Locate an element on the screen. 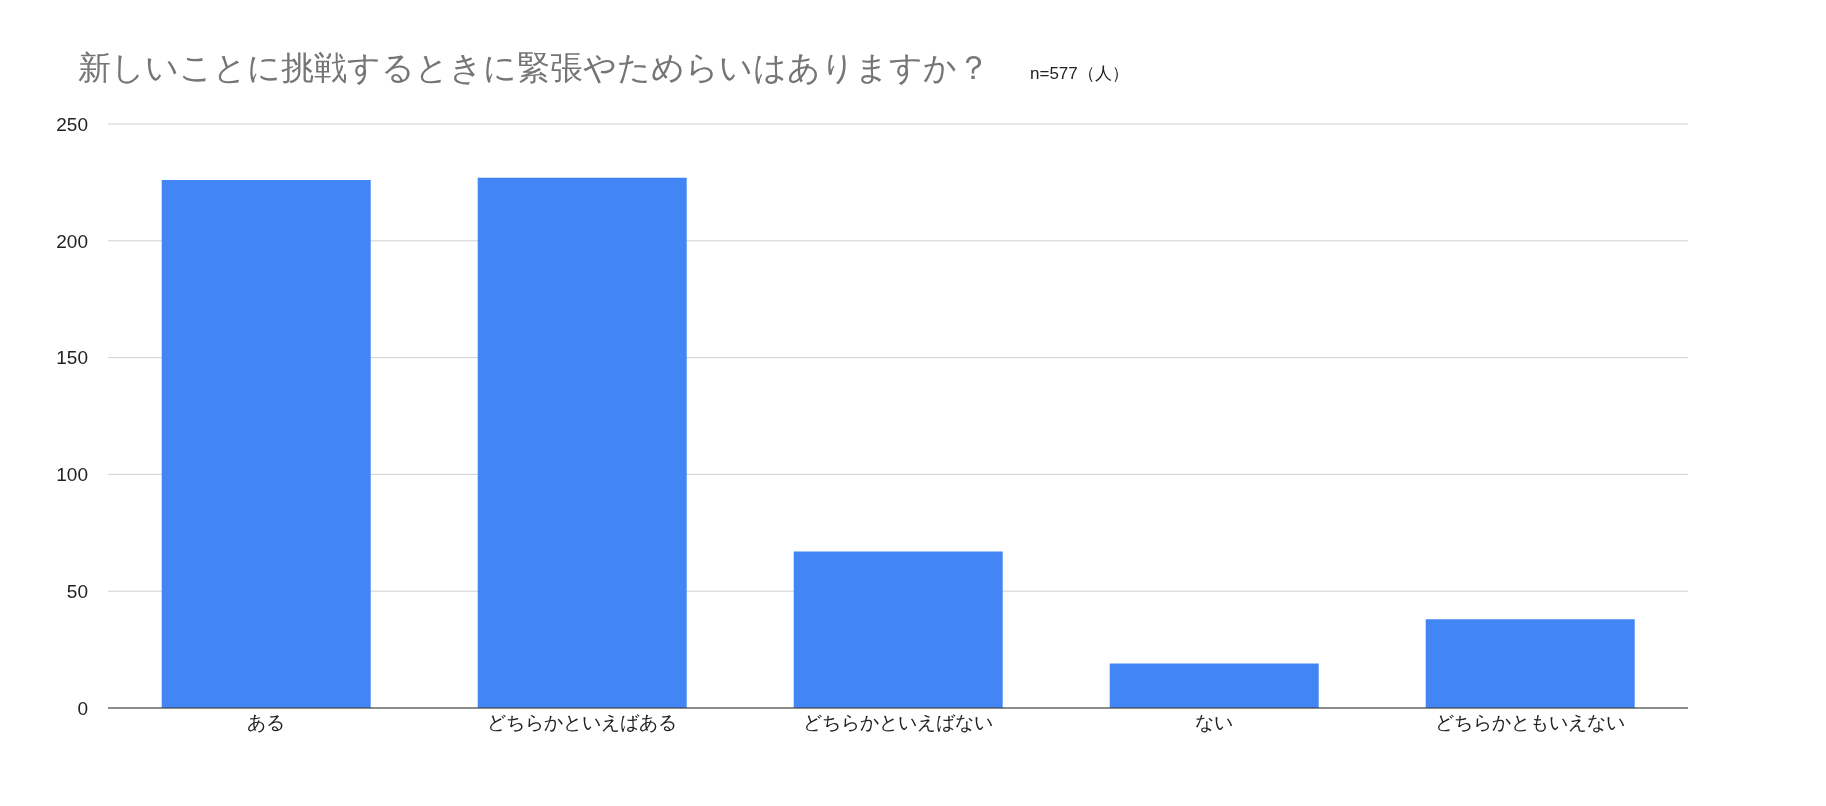 The image size is (1826, 806). y-tick-label: 200 is located at coordinates (72, 241).